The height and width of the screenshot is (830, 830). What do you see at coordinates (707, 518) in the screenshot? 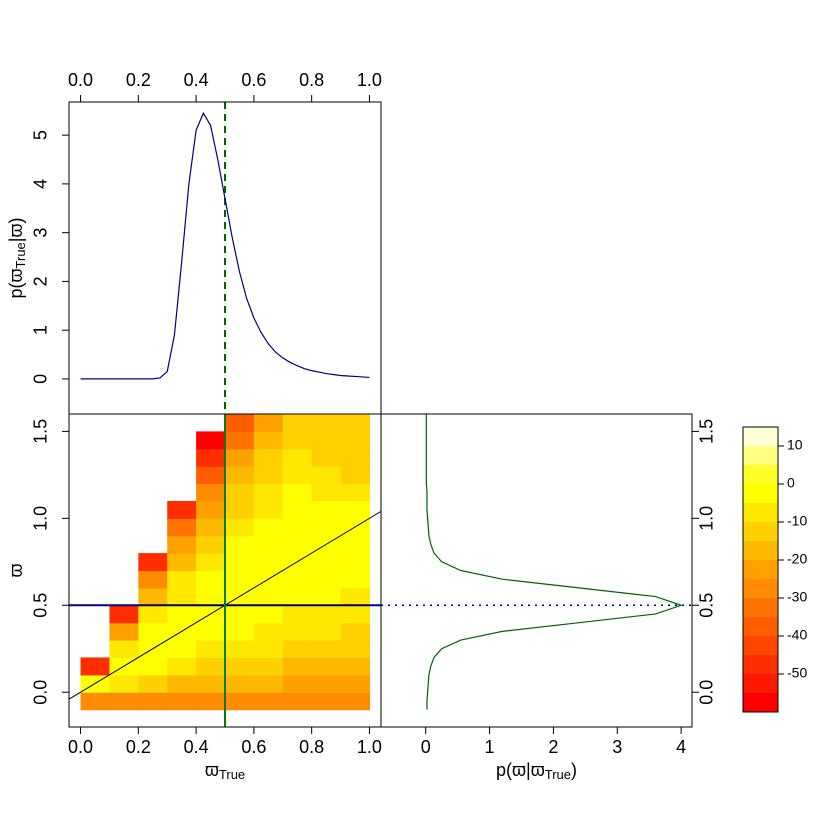
I see `y-tick-label: 1.0` at bounding box center [707, 518].